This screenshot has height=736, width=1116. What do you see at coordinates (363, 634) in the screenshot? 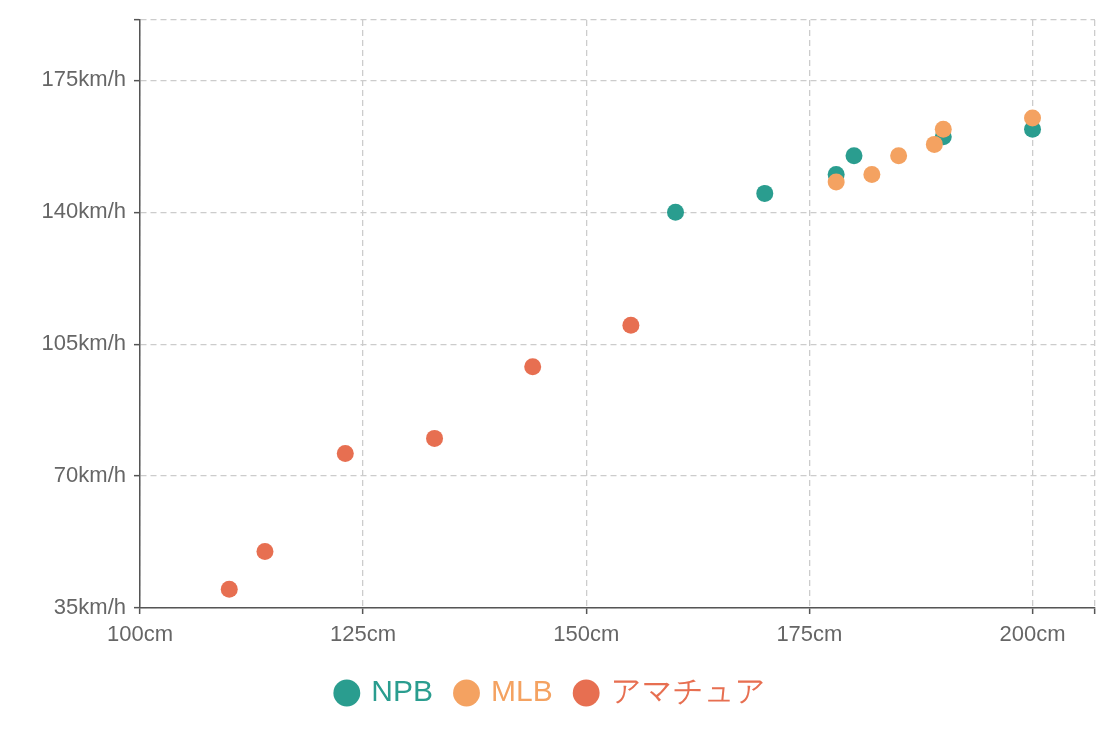
I see `x-tick-label: 125cm` at bounding box center [363, 634].